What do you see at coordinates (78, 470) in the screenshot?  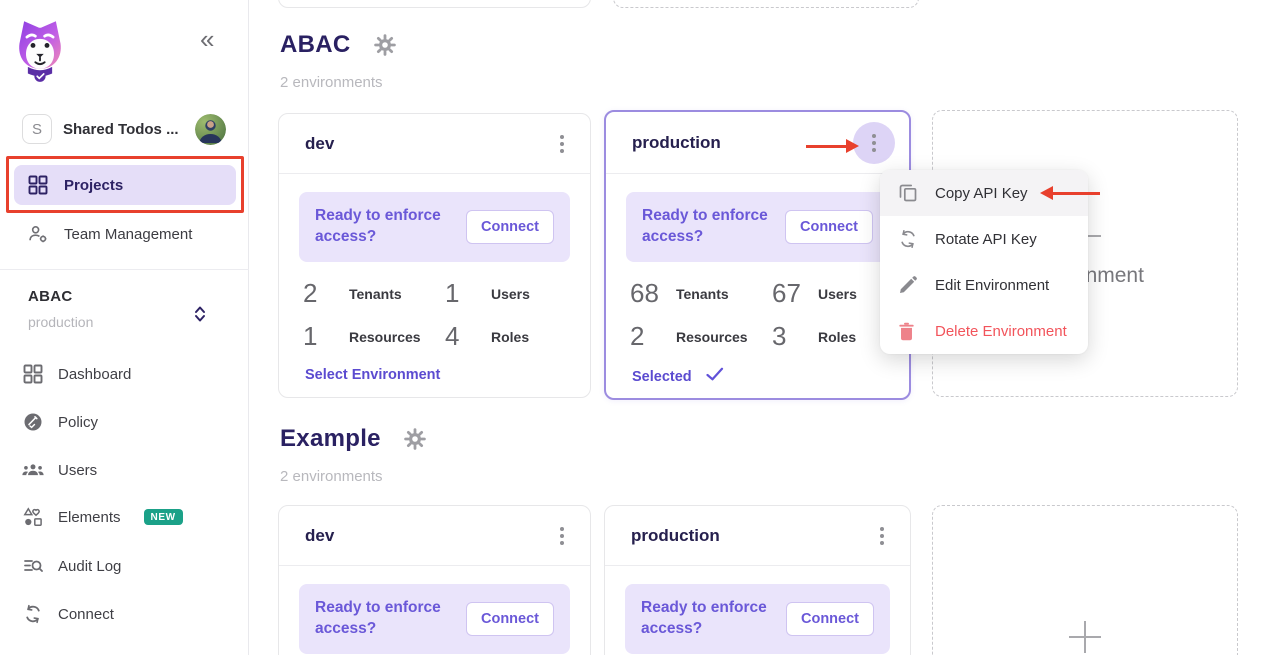 I see `sidebar-item-label: Users` at bounding box center [78, 470].